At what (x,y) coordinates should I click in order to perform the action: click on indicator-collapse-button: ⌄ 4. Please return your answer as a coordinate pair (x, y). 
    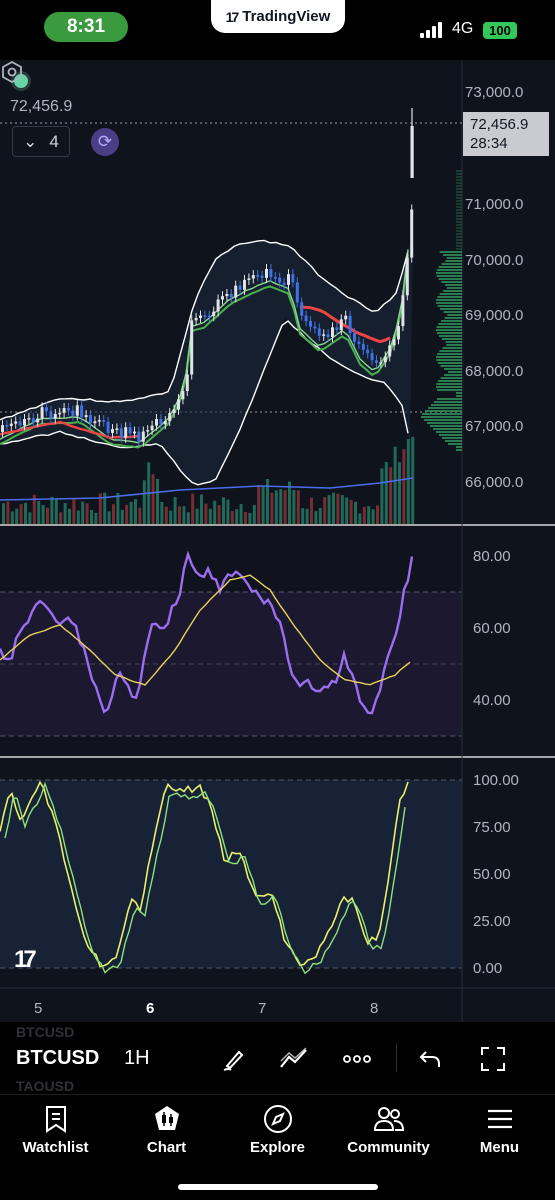
    Looking at the image, I should click on (41, 141).